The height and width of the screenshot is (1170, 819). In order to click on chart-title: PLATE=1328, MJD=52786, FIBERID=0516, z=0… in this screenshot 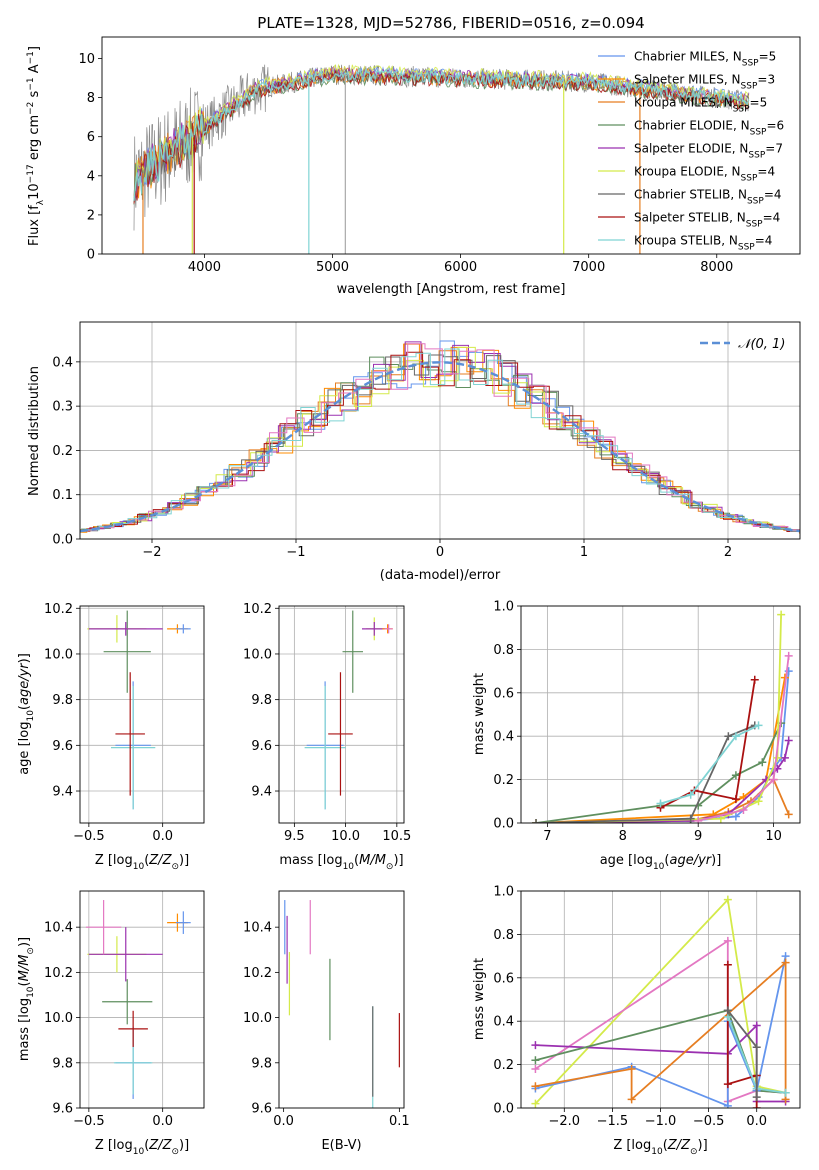, I will do `click(450, 23)`.